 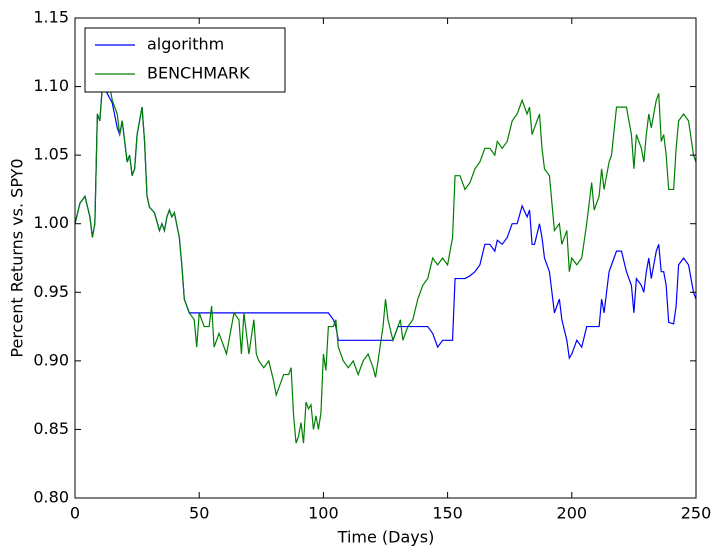 I want to click on x-axis-label: Time (Days), so click(x=386, y=537).